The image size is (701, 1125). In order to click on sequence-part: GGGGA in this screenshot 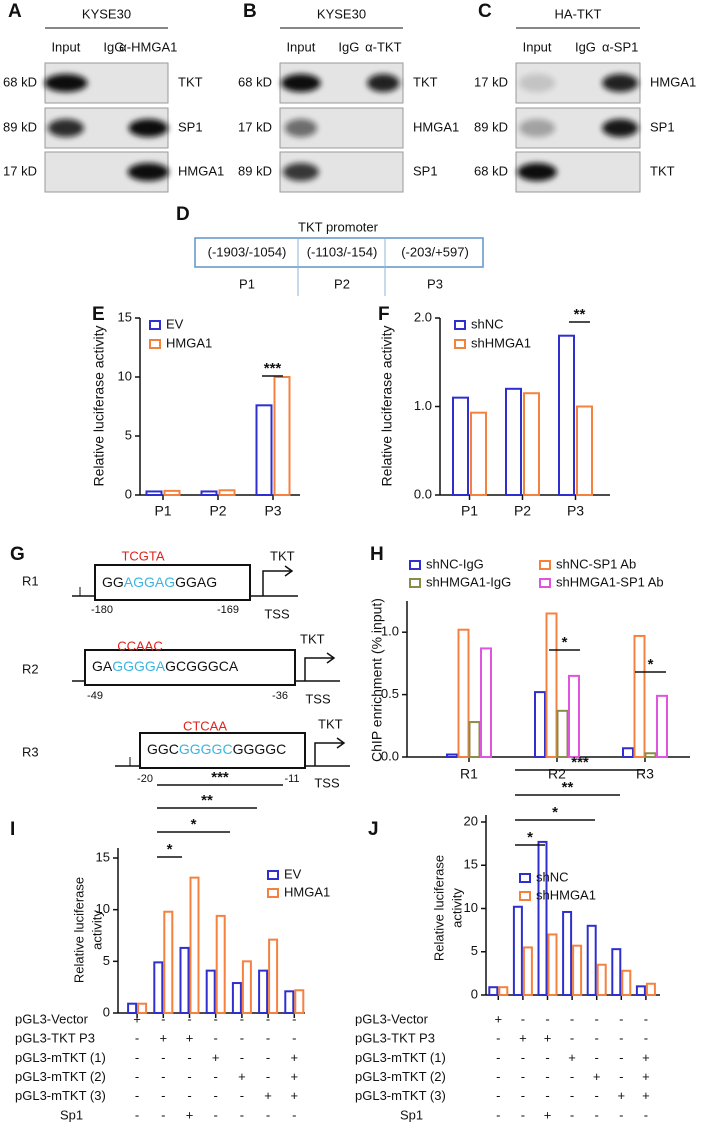, I will do `click(139, 666)`.